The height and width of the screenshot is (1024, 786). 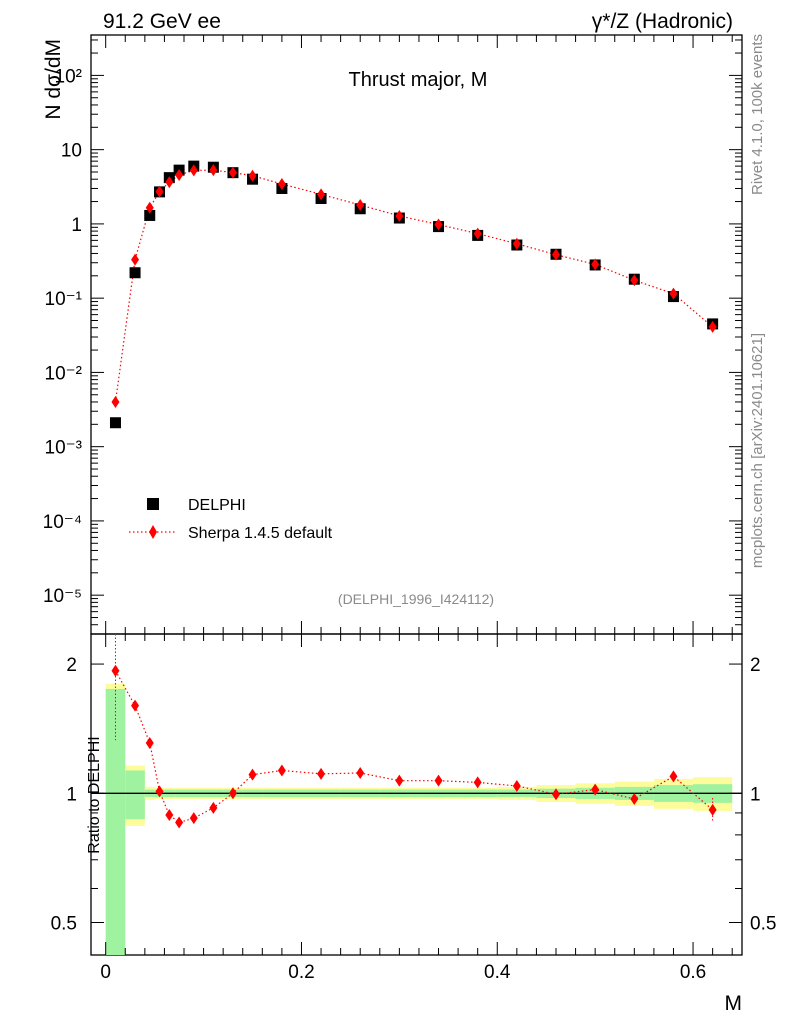 What do you see at coordinates (71, 794) in the screenshot?
I see `ratio-y-tick-label-left: 1` at bounding box center [71, 794].